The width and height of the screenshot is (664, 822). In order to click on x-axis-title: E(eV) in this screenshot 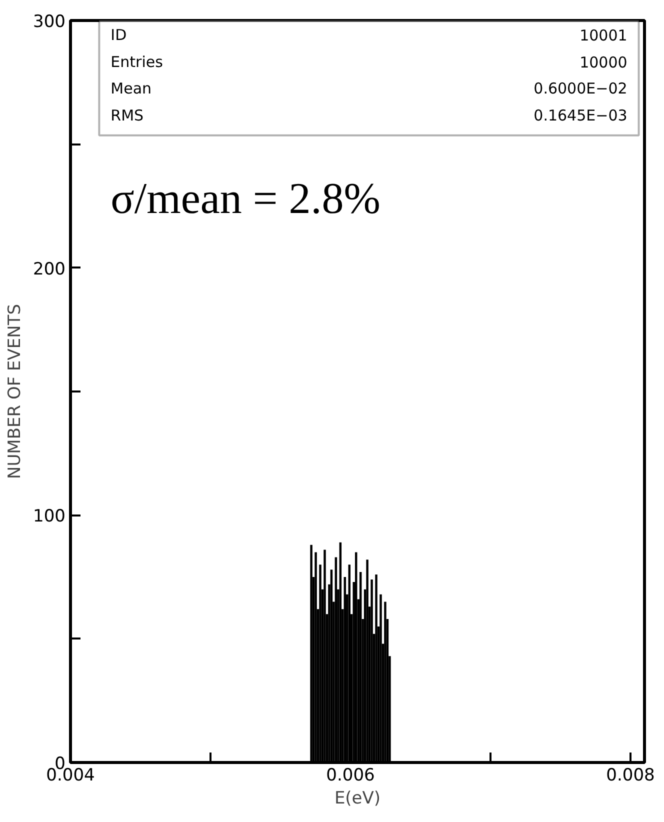, I will do `click(357, 798)`.